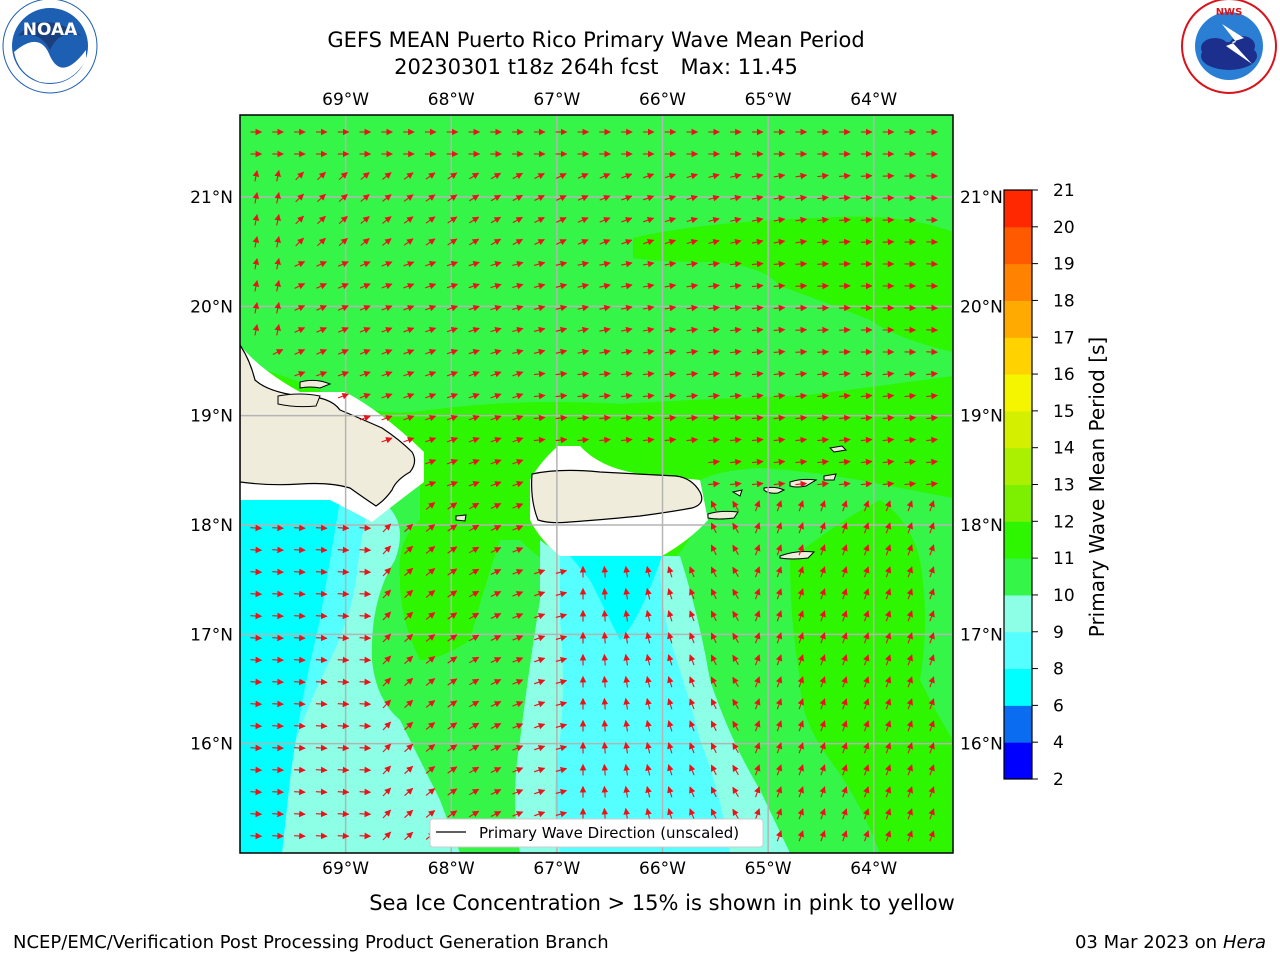 This screenshot has width=1280, height=960. What do you see at coordinates (596, 67) in the screenshot?
I see `map-subtitle: 20230301 t18z 264h fcst Max: 11.45` at bounding box center [596, 67].